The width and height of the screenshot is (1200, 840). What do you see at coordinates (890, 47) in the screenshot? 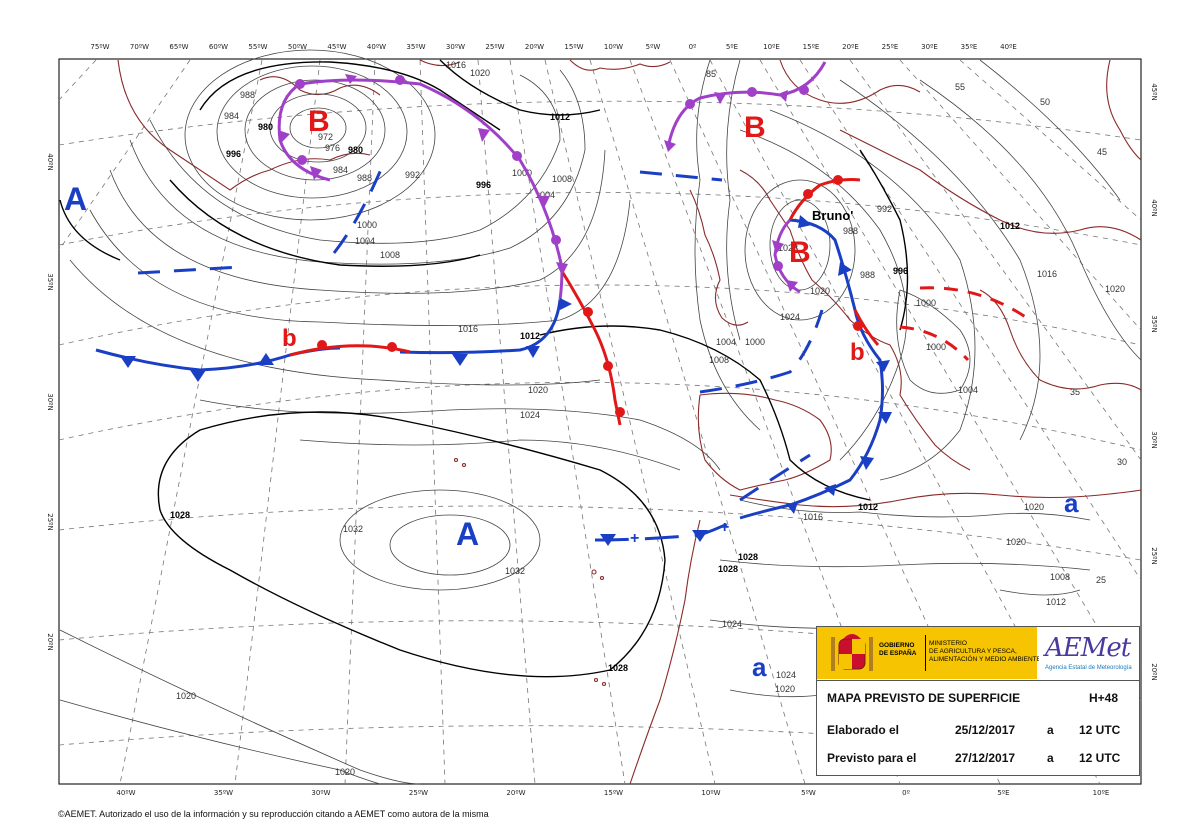
I see `axis-label: 25ºE` at bounding box center [890, 47].